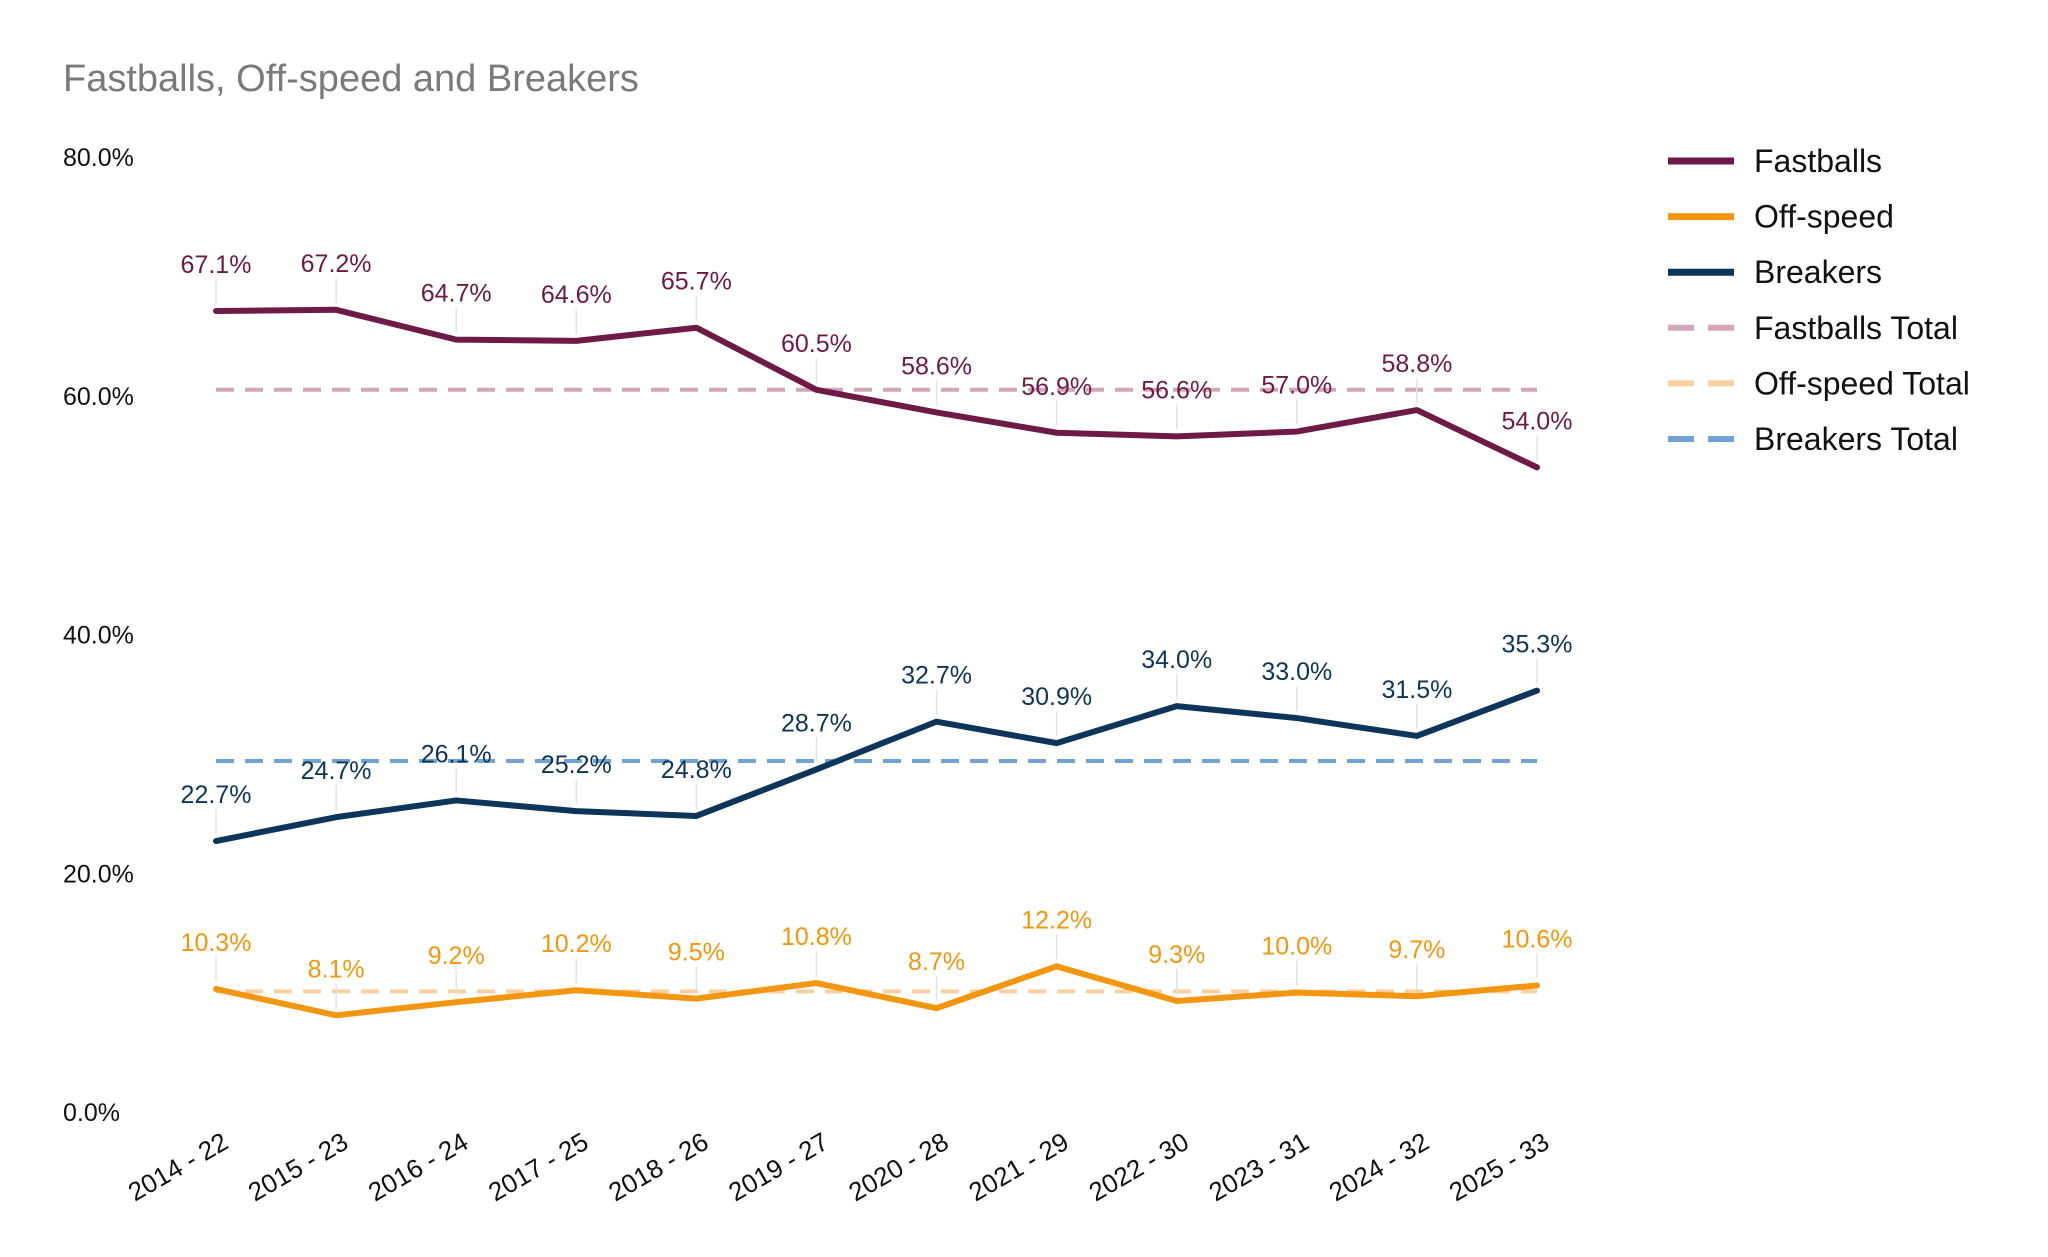 Image resolution: width=2048 pixels, height=1257 pixels. Describe the element at coordinates (1818, 161) in the screenshot. I see `legend-label-fastballs: Fastballs` at that location.